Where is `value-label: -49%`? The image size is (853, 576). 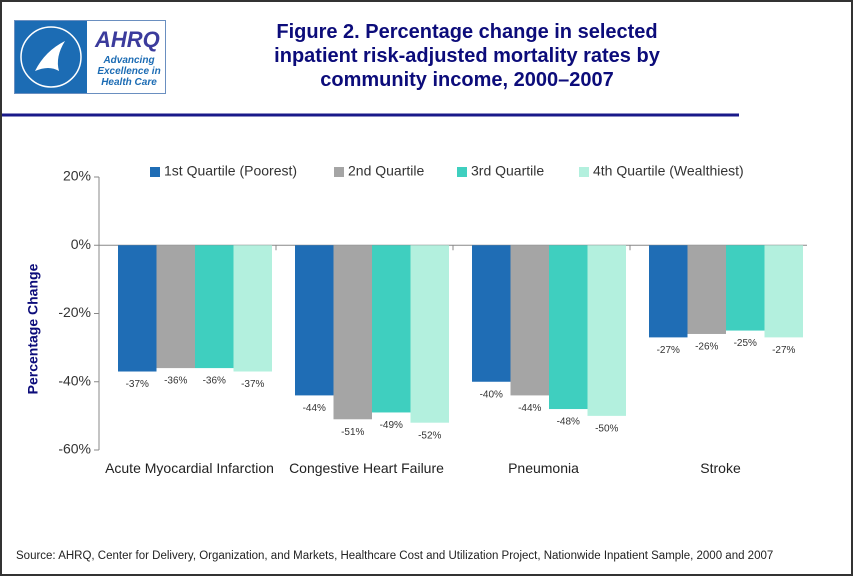
value-label: -49% is located at coordinates (391, 425).